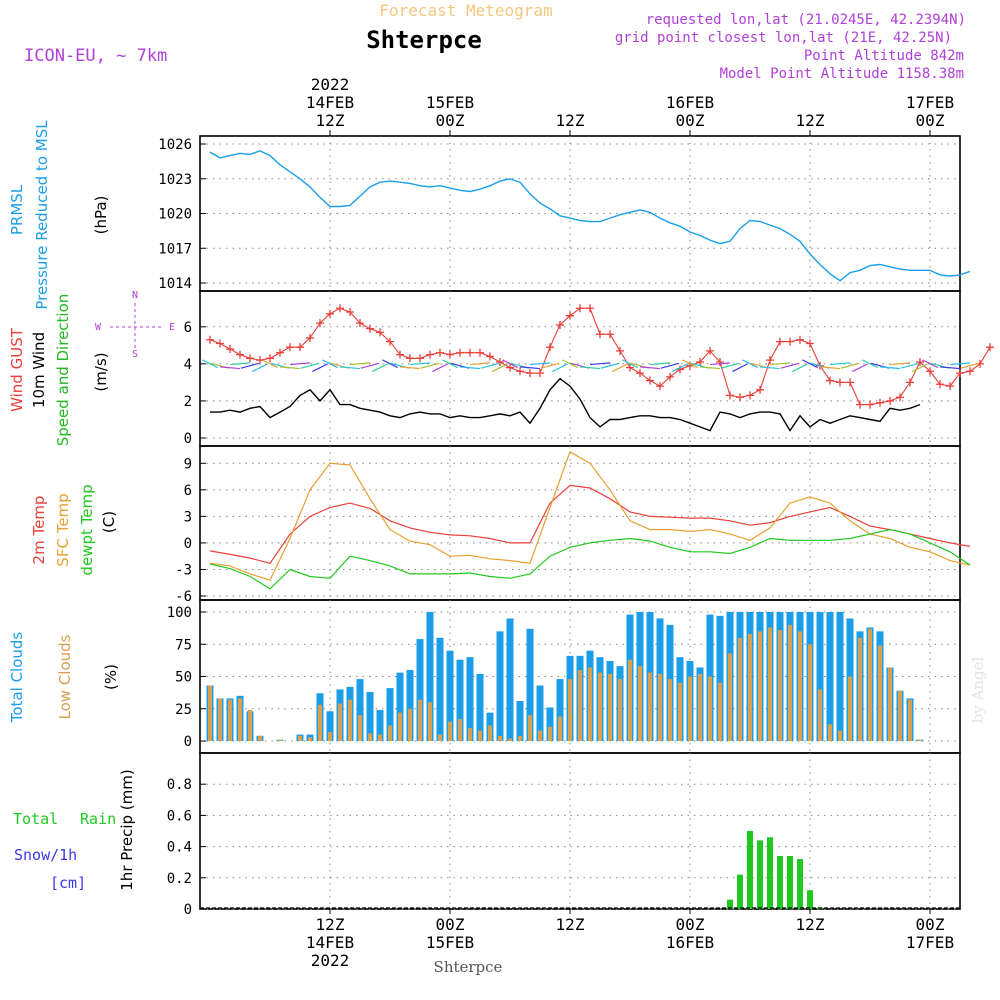 This screenshot has height=1000, width=1000. I want to click on prmsl-label: PRMSL, so click(17, 209).